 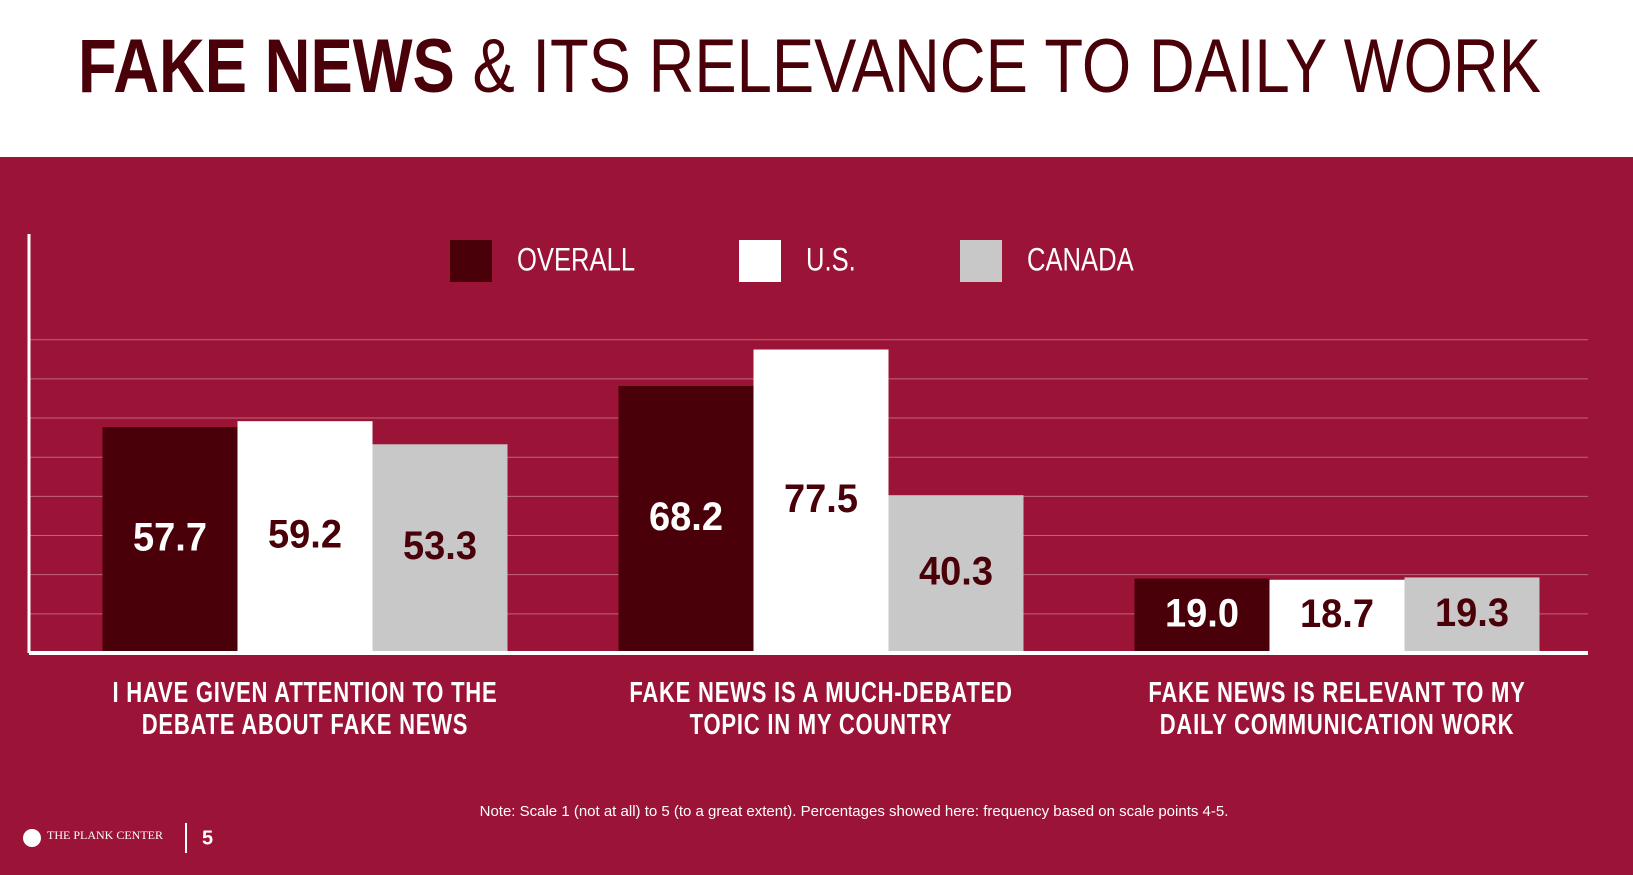 What do you see at coordinates (831, 260) in the screenshot?
I see `legend-label: U.S.` at bounding box center [831, 260].